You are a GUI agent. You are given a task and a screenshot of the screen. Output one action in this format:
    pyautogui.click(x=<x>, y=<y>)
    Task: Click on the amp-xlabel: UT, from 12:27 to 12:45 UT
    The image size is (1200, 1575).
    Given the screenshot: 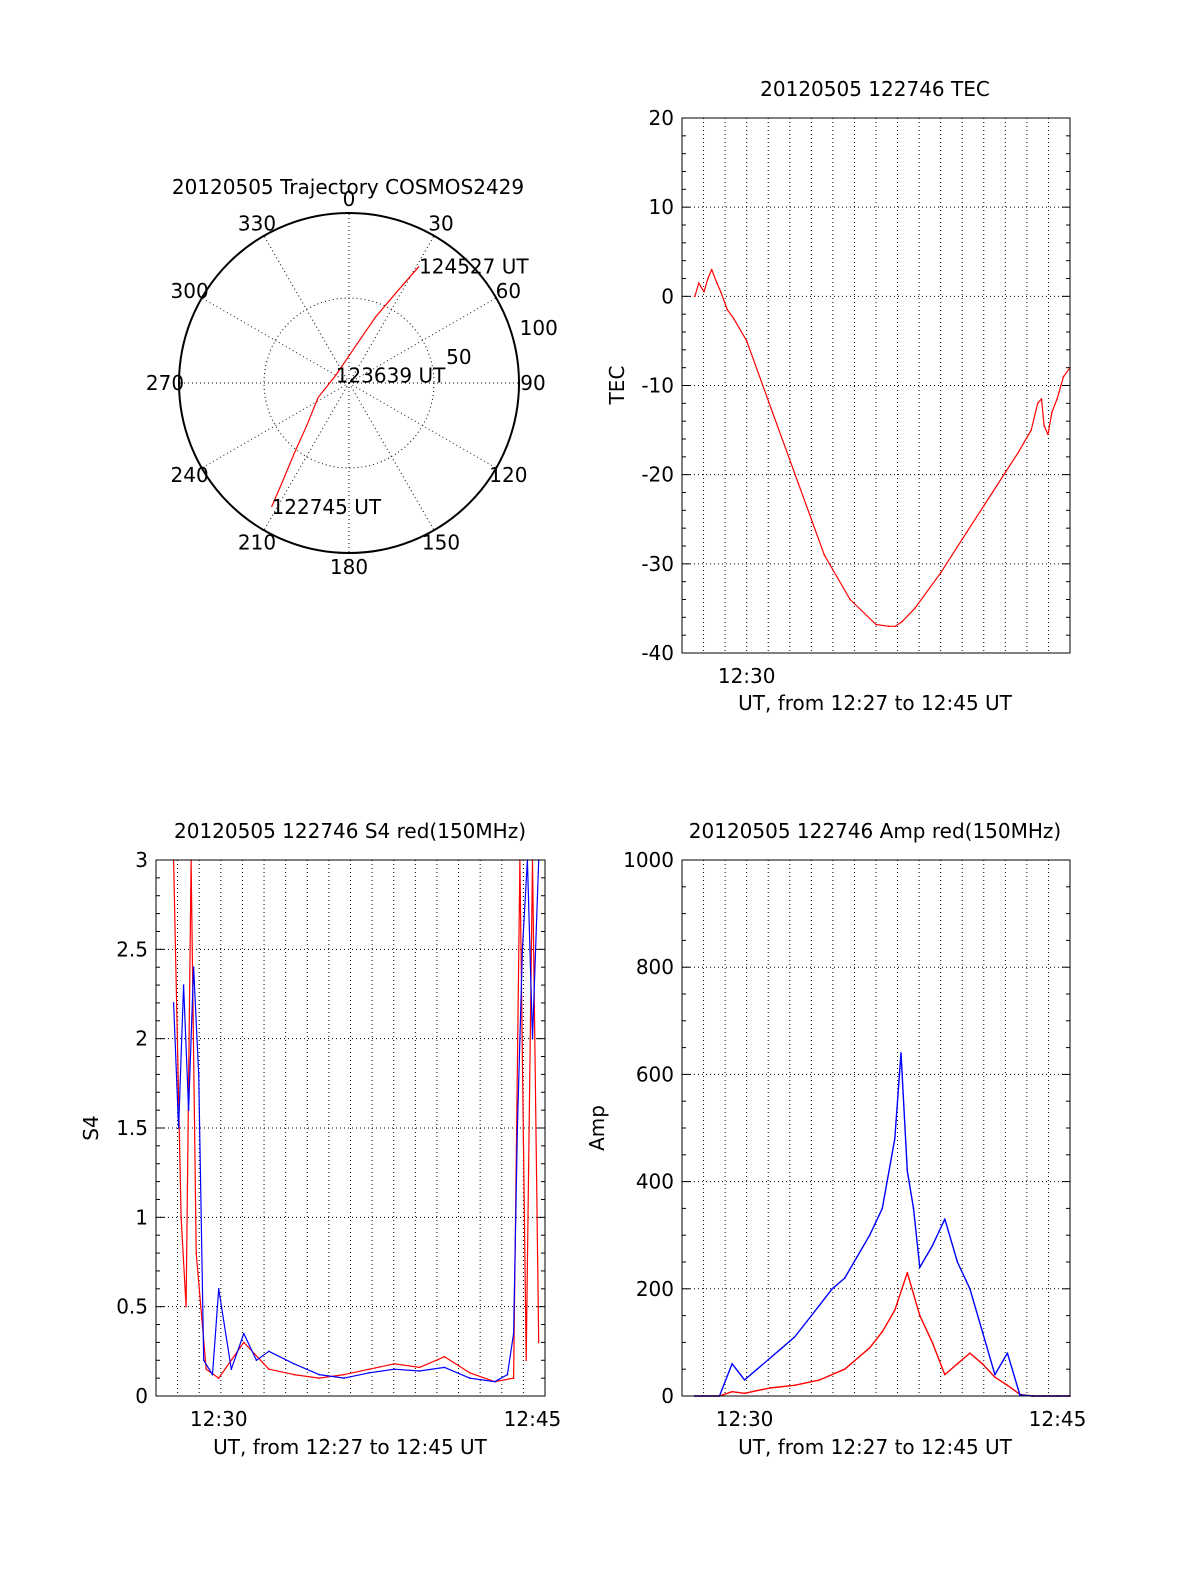 What is the action you would take?
    pyautogui.click(x=875, y=1447)
    